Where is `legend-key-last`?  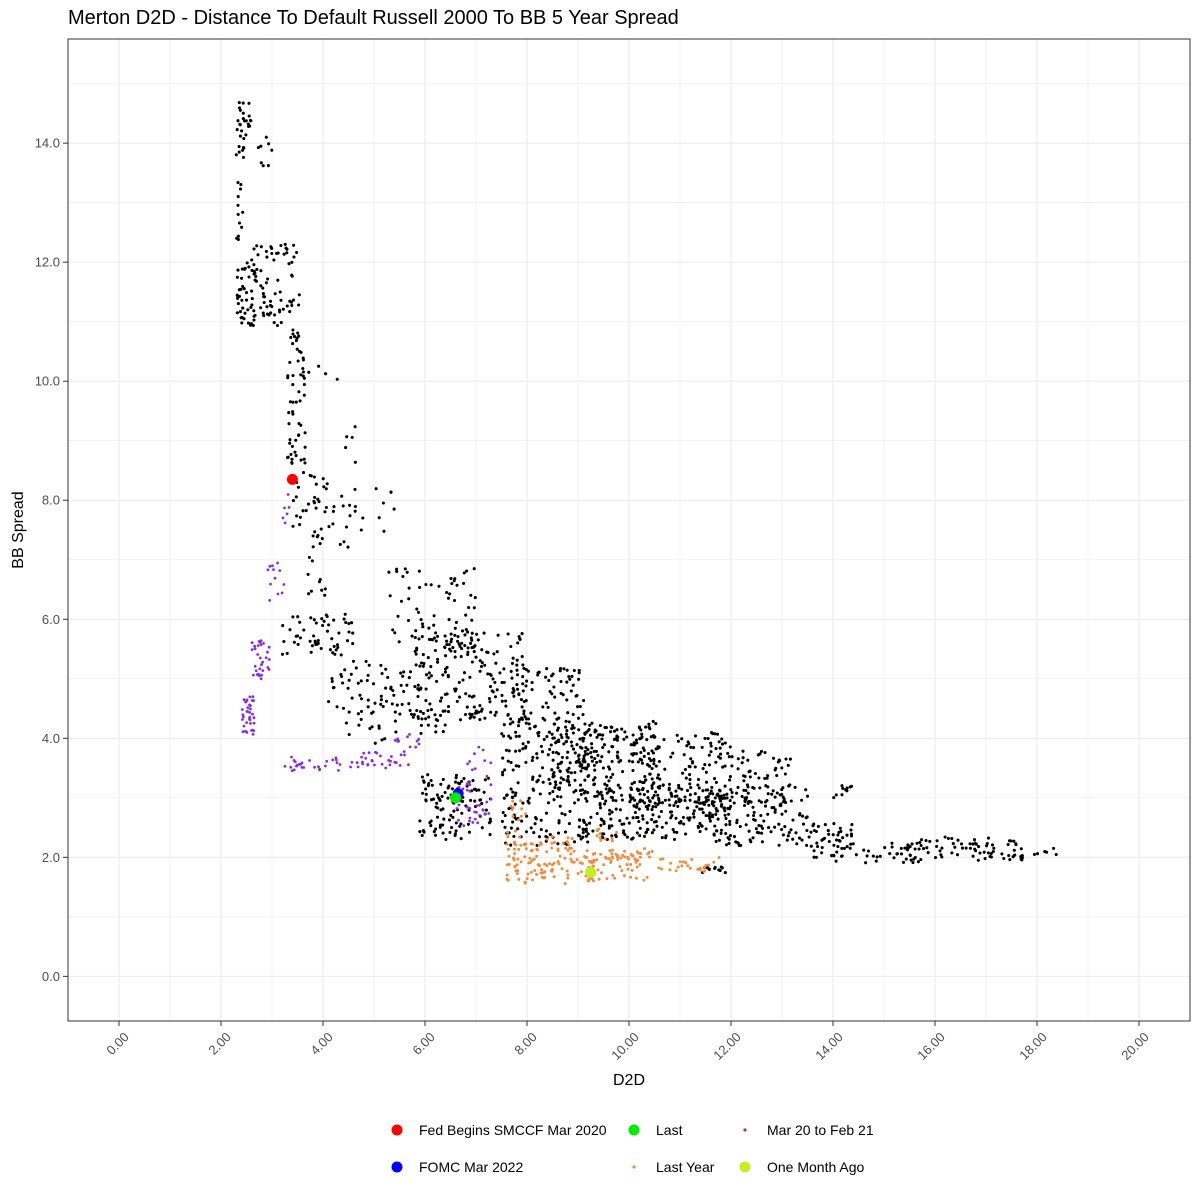
legend-key-last is located at coordinates (634, 1130).